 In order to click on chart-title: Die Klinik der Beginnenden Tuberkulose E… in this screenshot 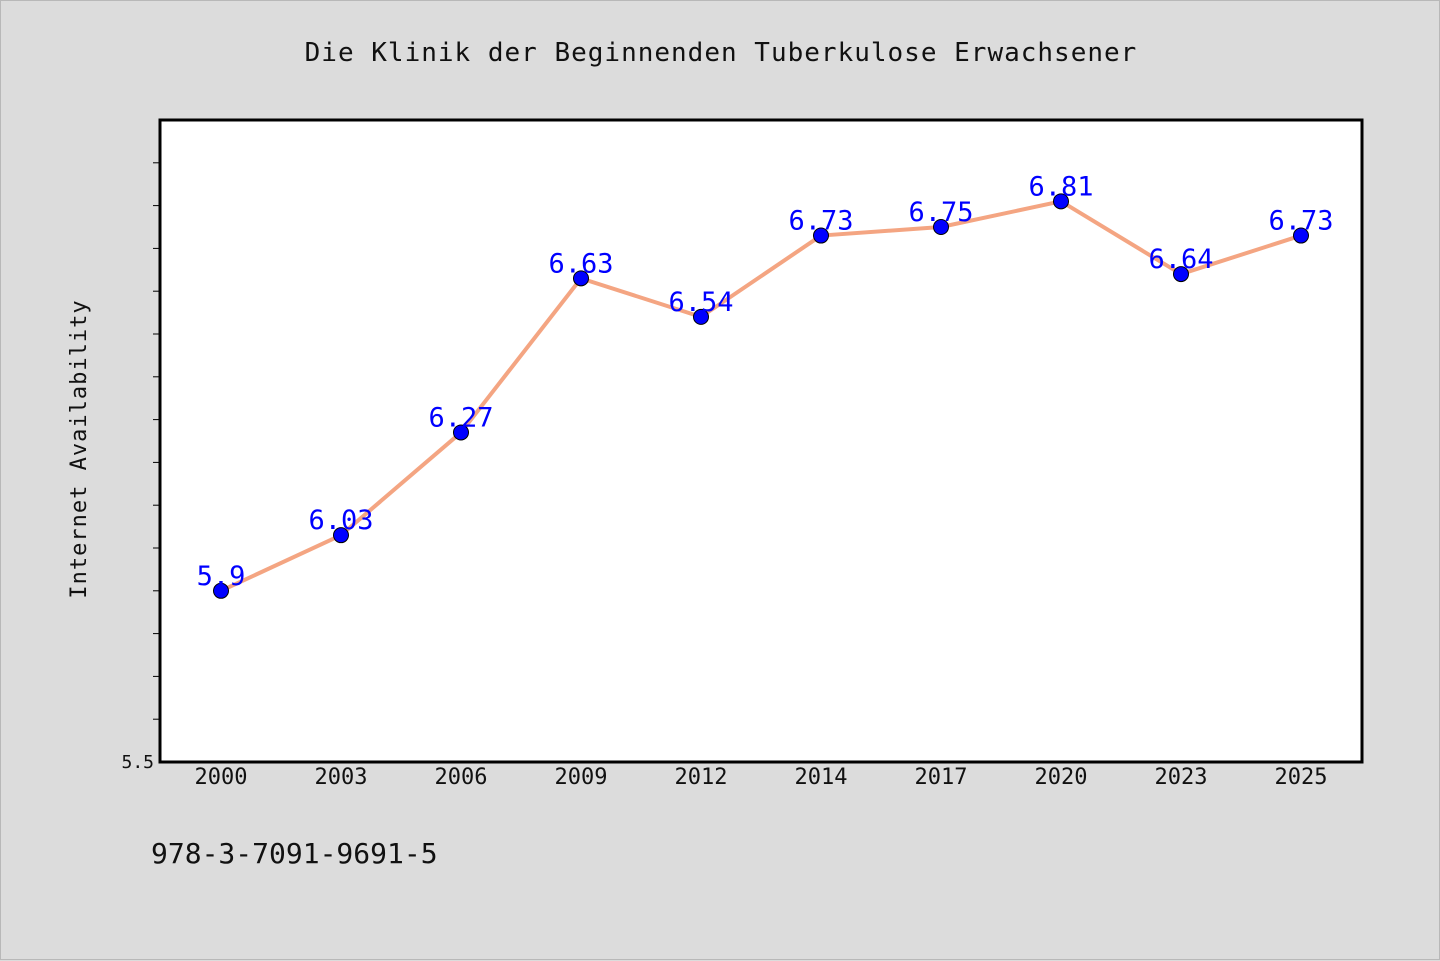, I will do `click(721, 53)`.